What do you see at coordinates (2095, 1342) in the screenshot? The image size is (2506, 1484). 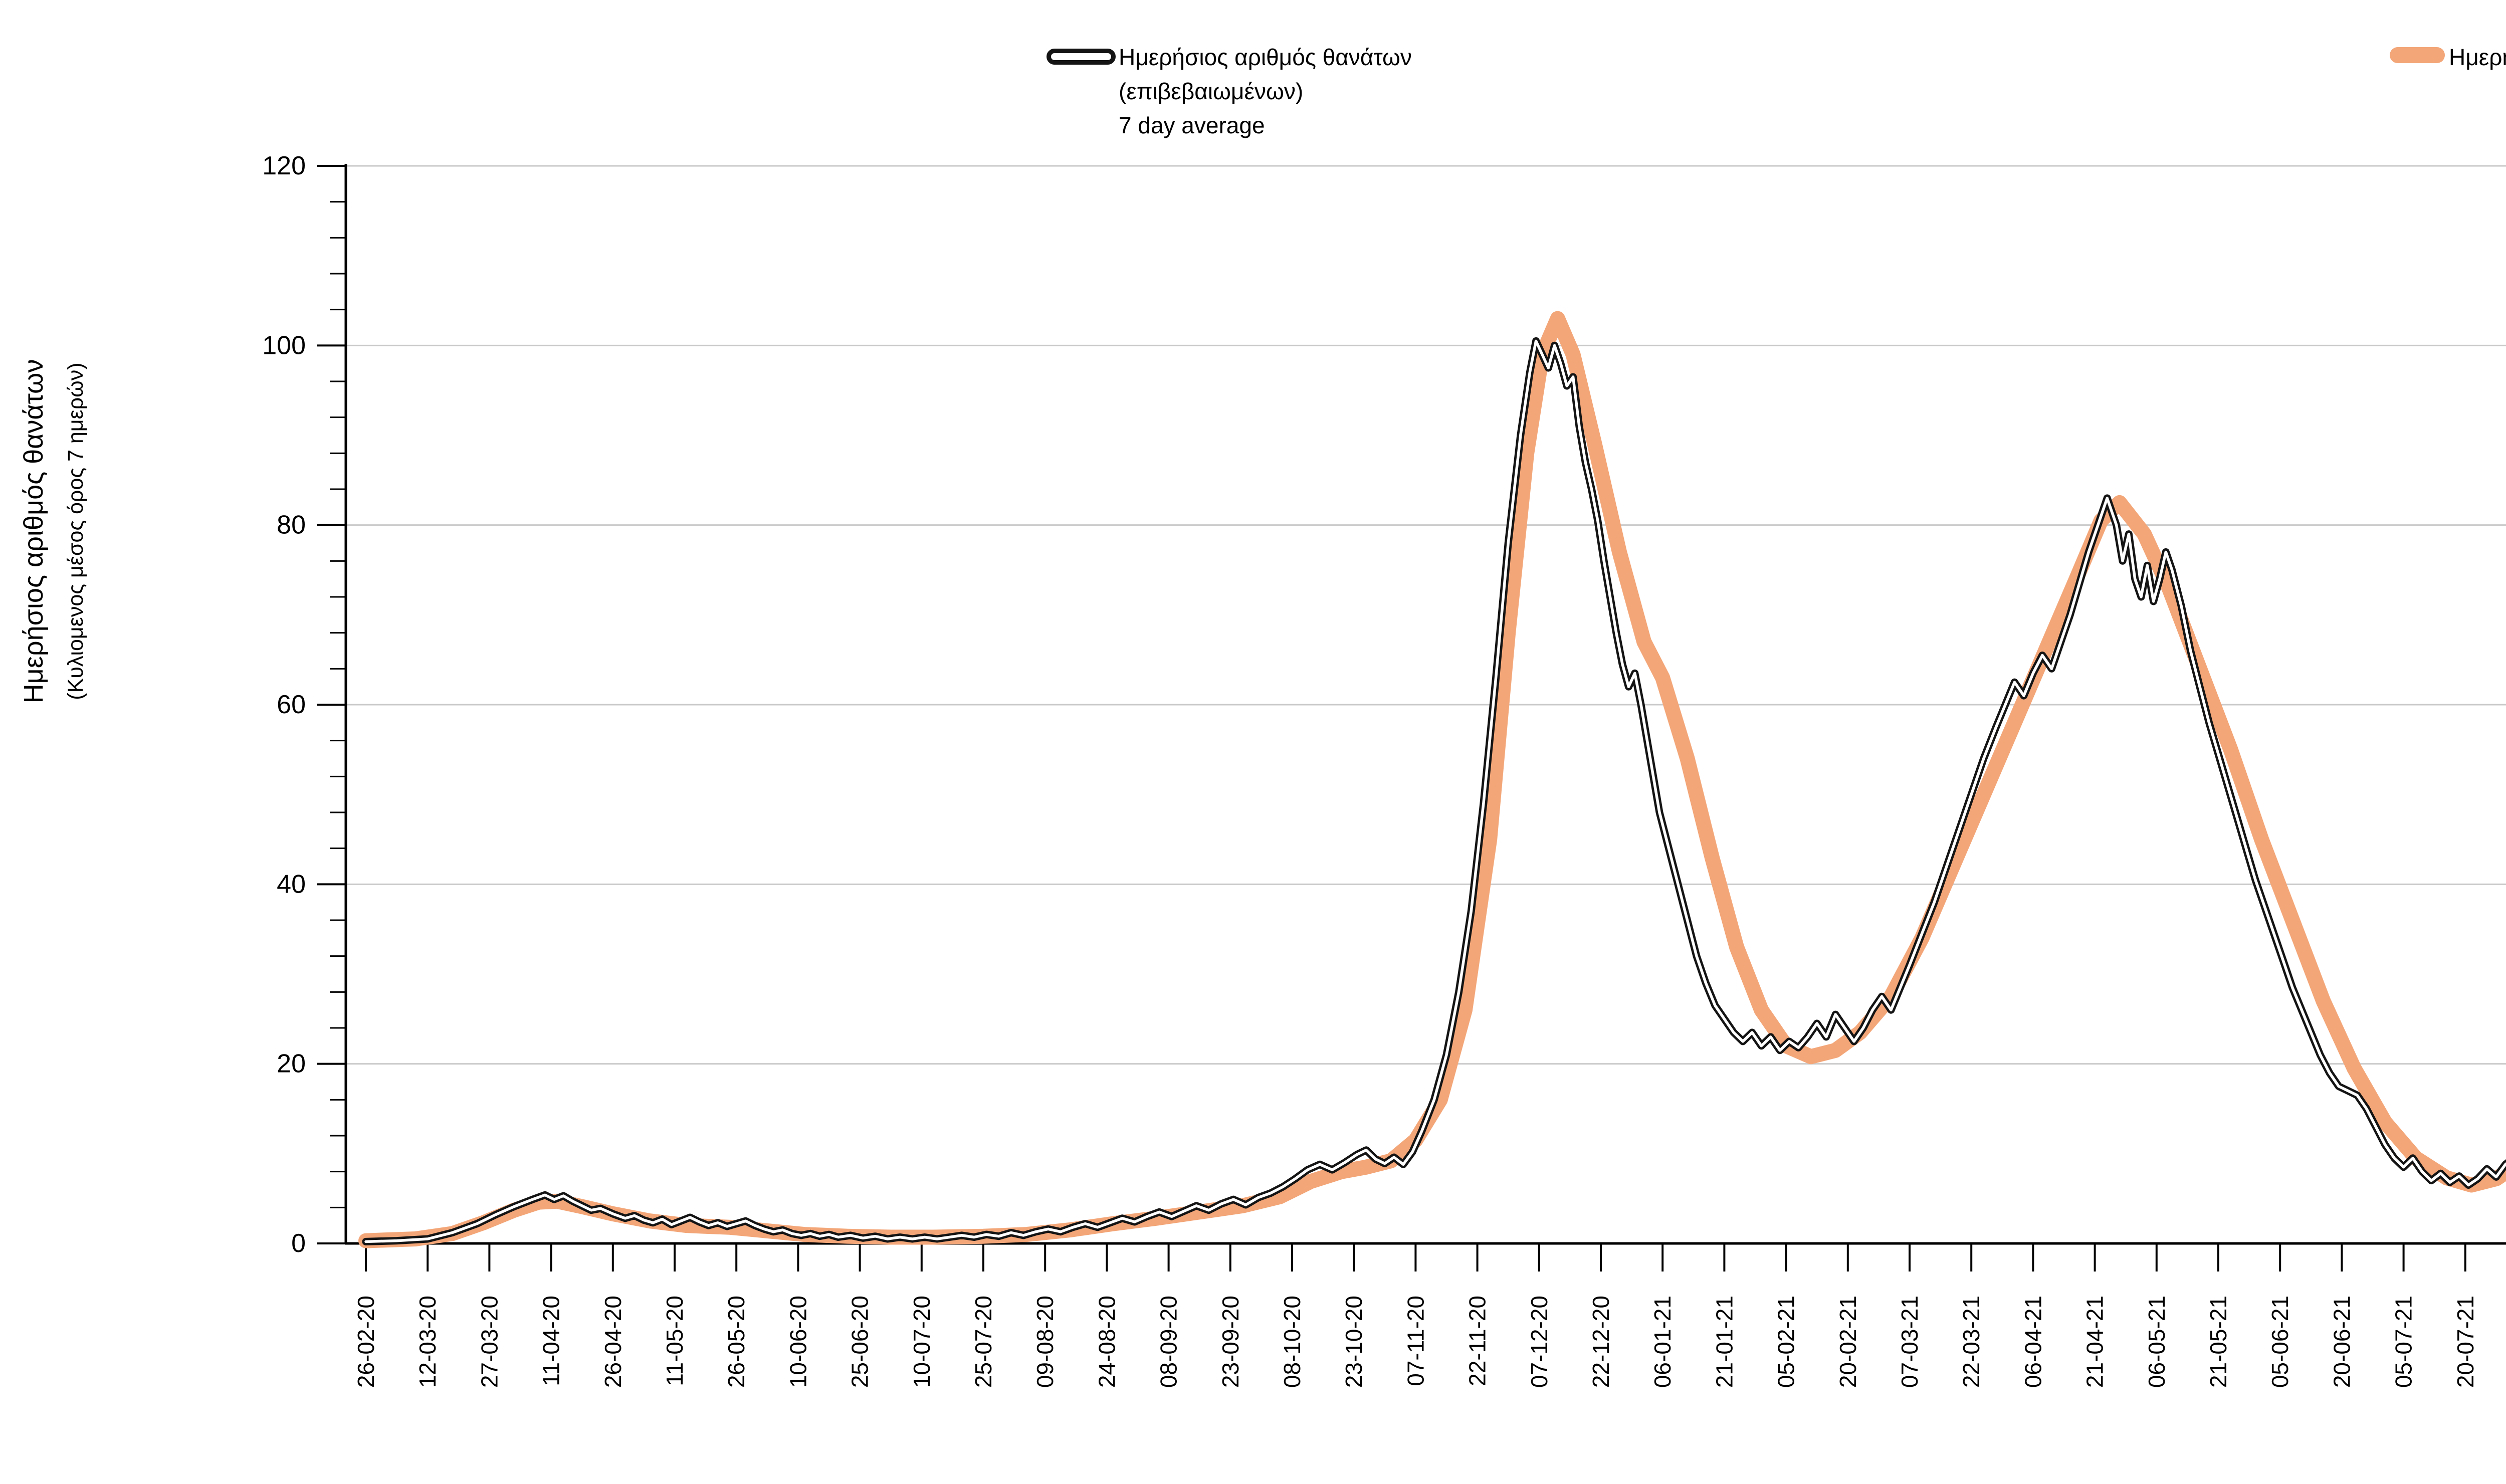 I see `svg-text: 21-04-21` at bounding box center [2095, 1342].